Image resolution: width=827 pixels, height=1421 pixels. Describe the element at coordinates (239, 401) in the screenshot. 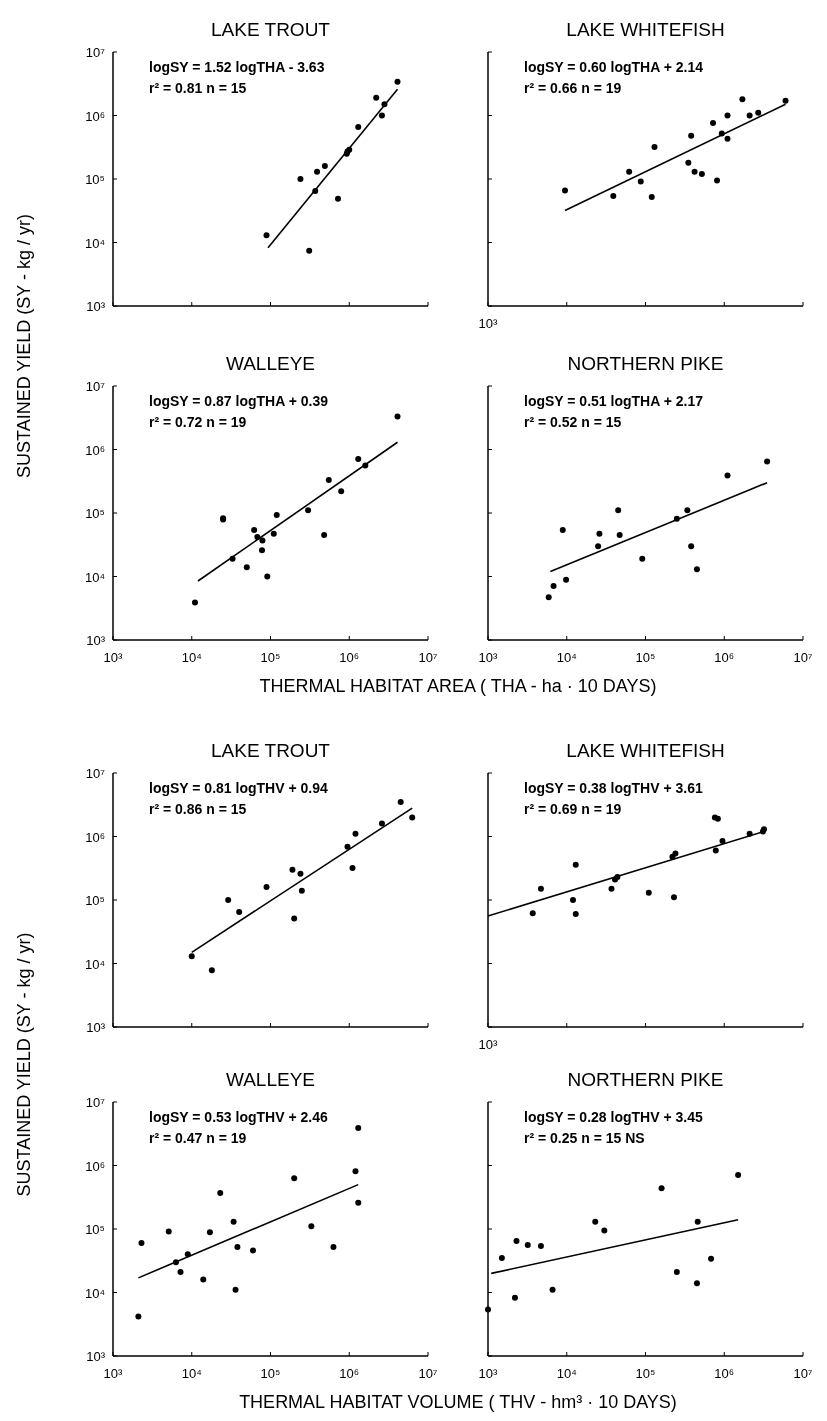

I see `annotation: logSY = 0.87 logTHA + 0.39` at that location.